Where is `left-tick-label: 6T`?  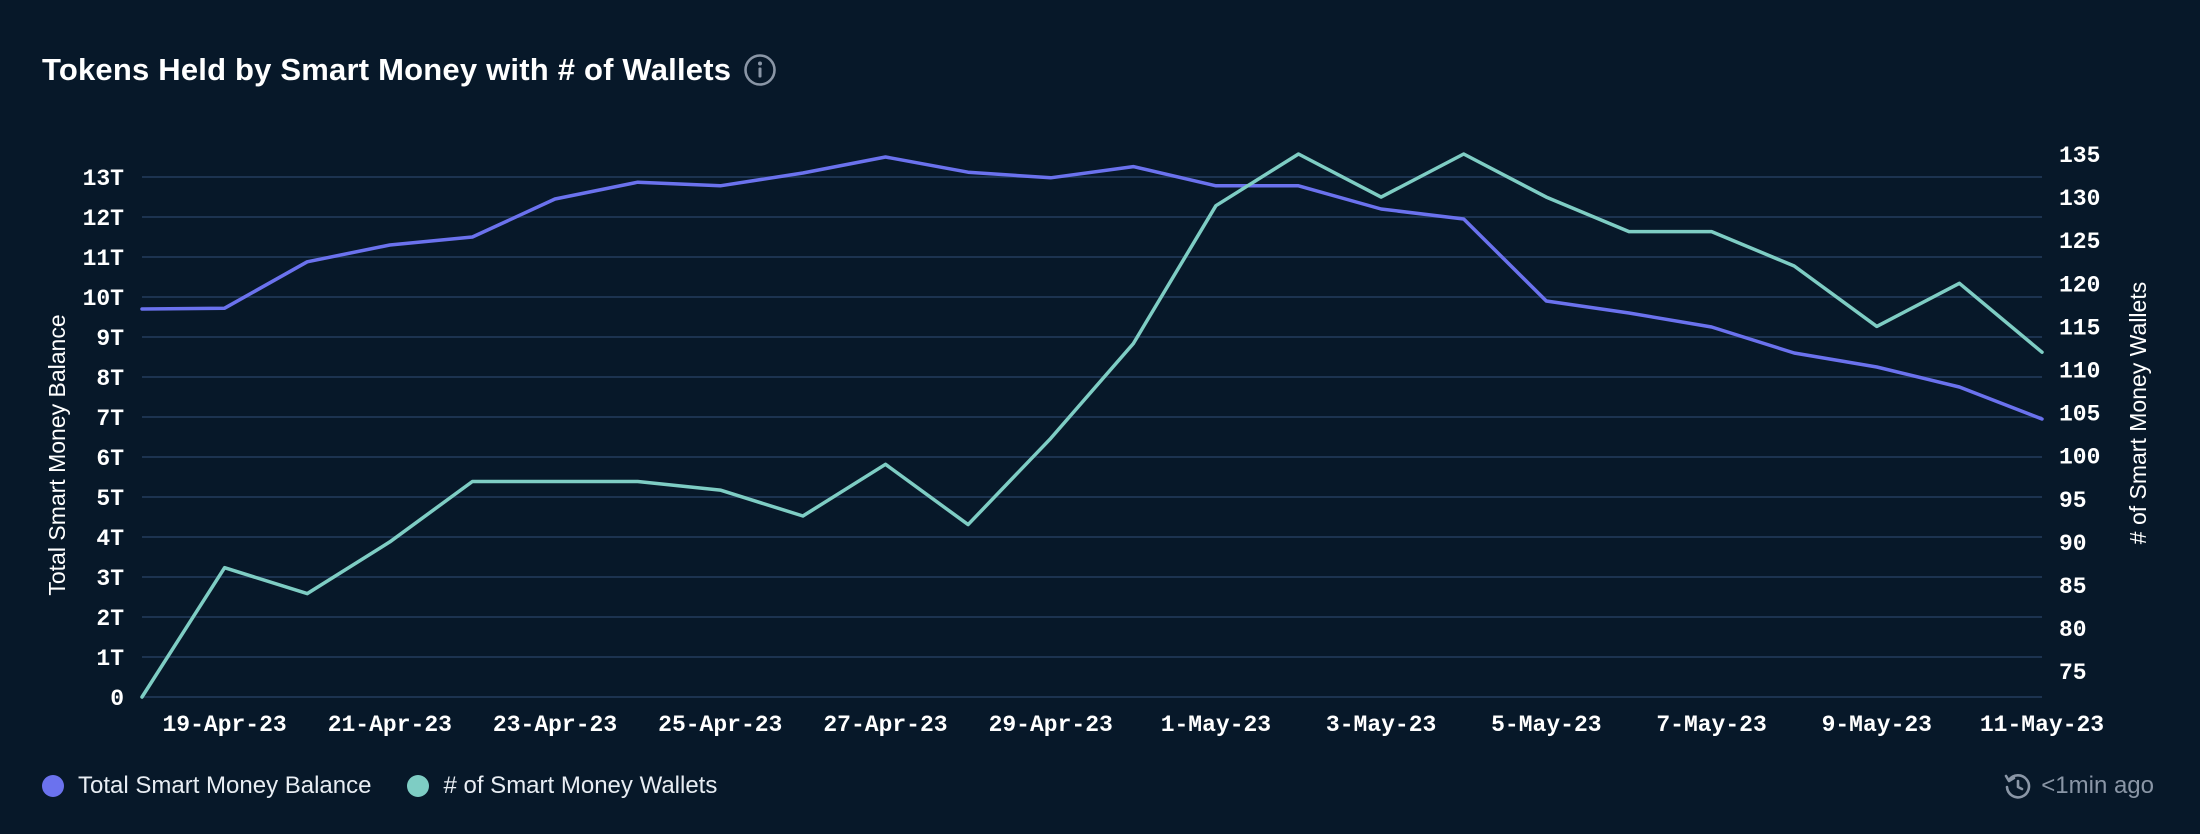
left-tick-label: 6T is located at coordinates (110, 459).